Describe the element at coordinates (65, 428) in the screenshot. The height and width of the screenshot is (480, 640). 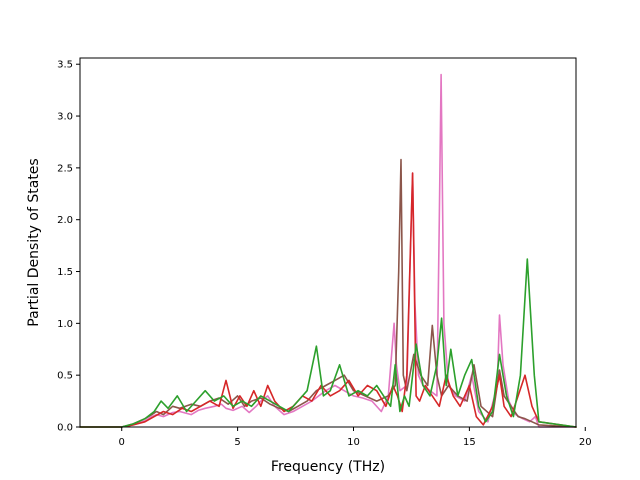
I see `y-tick-label: 0.0` at that location.